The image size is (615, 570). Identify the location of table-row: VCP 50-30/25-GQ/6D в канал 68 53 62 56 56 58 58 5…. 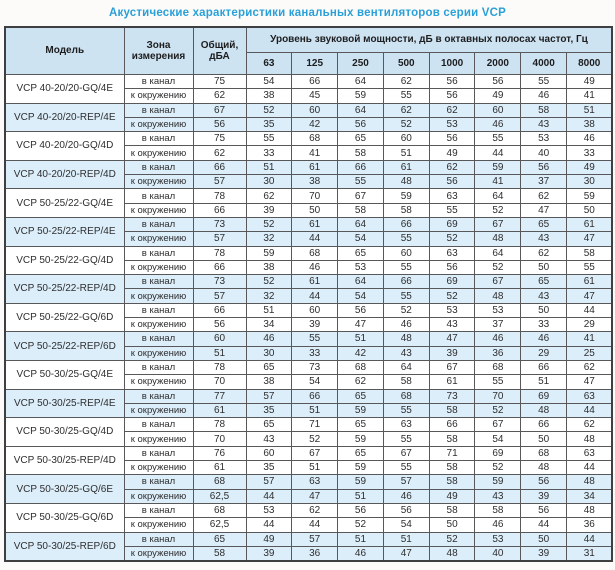
(308, 517).